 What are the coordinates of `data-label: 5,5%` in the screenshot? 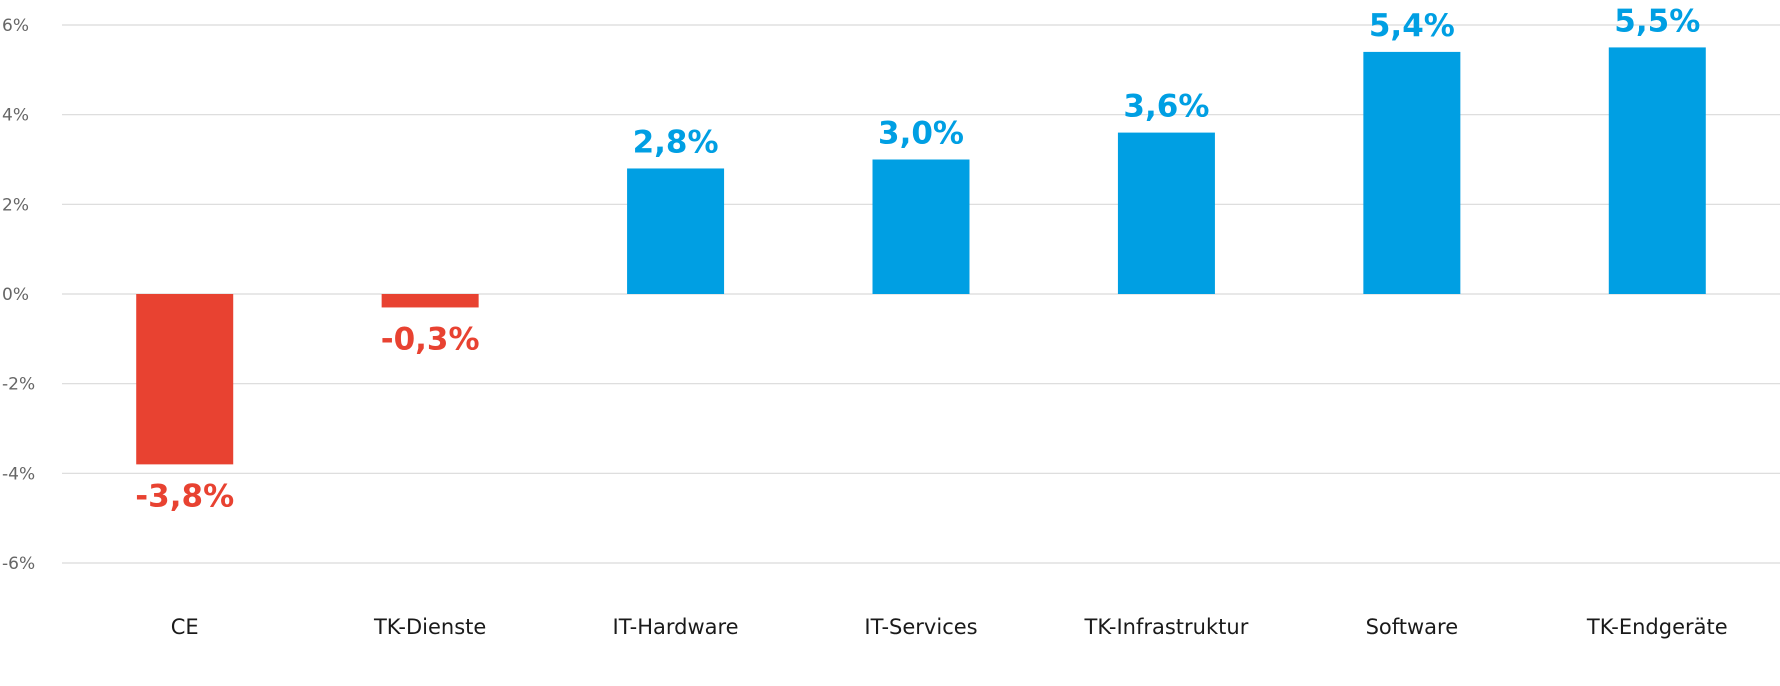 It's located at (1657, 21).